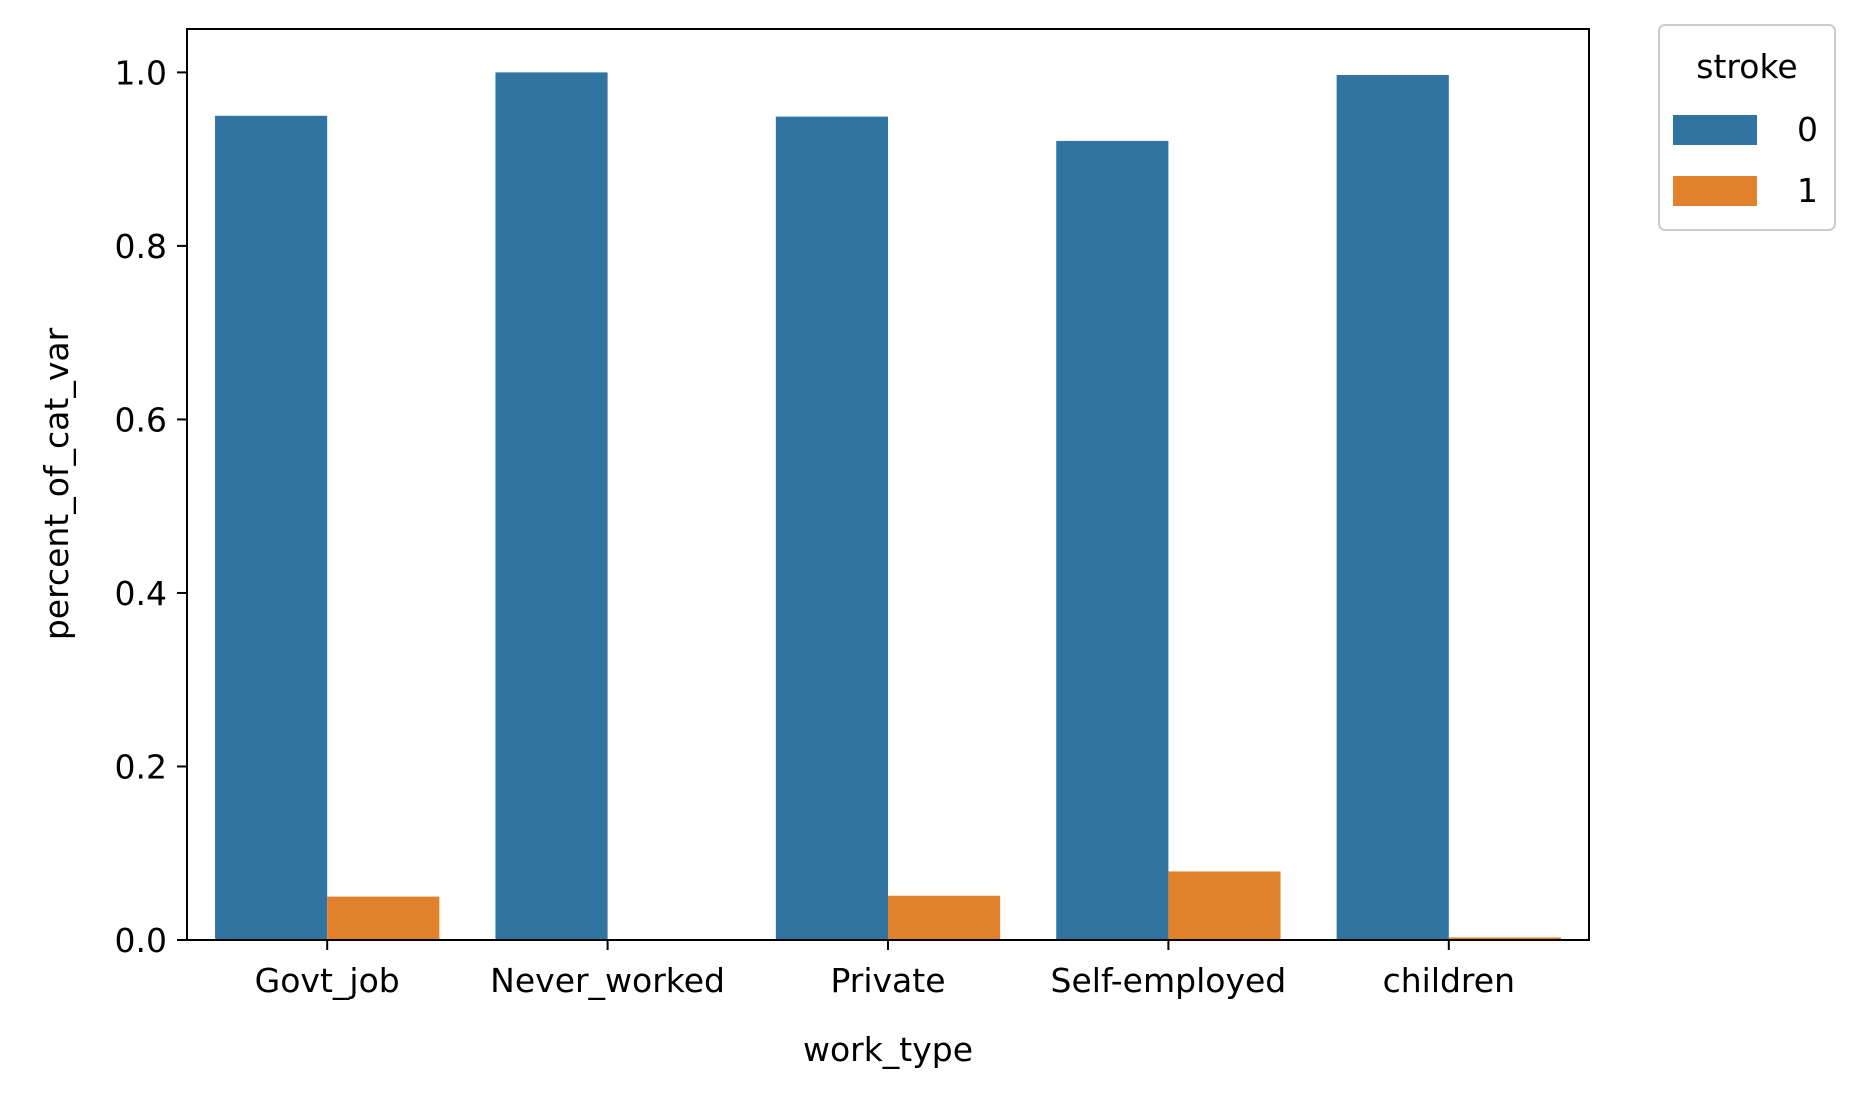  What do you see at coordinates (1745, 160) in the screenshot?
I see `legend-entries: 01` at bounding box center [1745, 160].